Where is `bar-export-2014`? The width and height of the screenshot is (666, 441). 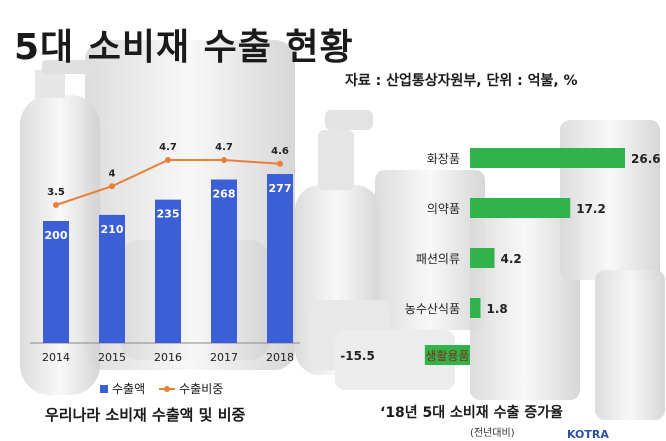
bar-export-2014 is located at coordinates (56, 282).